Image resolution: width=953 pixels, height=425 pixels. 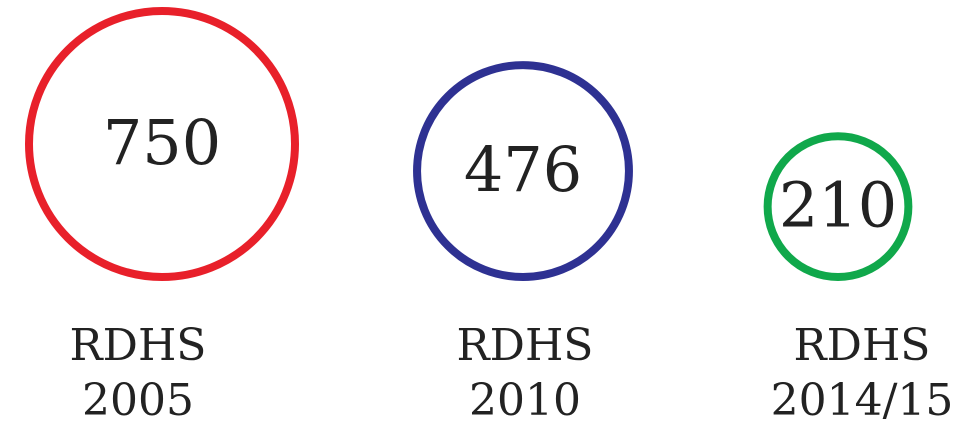 What do you see at coordinates (862, 372) in the screenshot?
I see `category-label: RDHS 2014/15` at bounding box center [862, 372].